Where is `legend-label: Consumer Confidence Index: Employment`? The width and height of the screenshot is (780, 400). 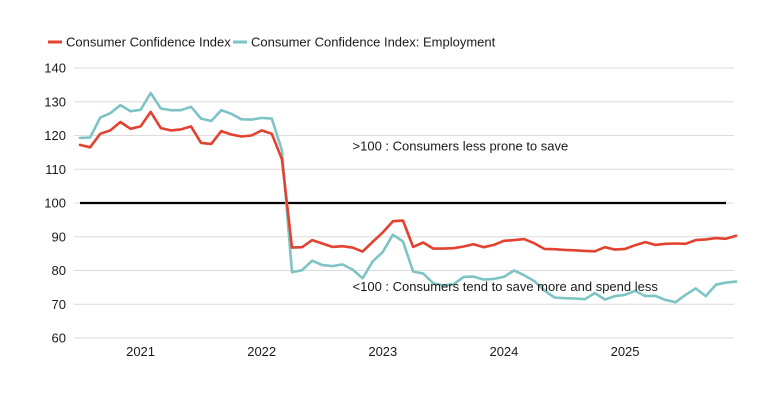 legend-label: Consumer Confidence Index: Employment is located at coordinates (373, 42).